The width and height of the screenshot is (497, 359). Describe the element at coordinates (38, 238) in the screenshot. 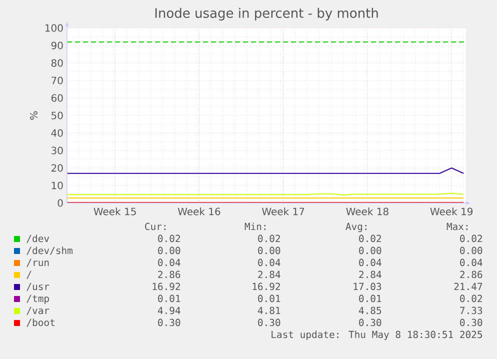

I see `legend-label: /dev` at that location.